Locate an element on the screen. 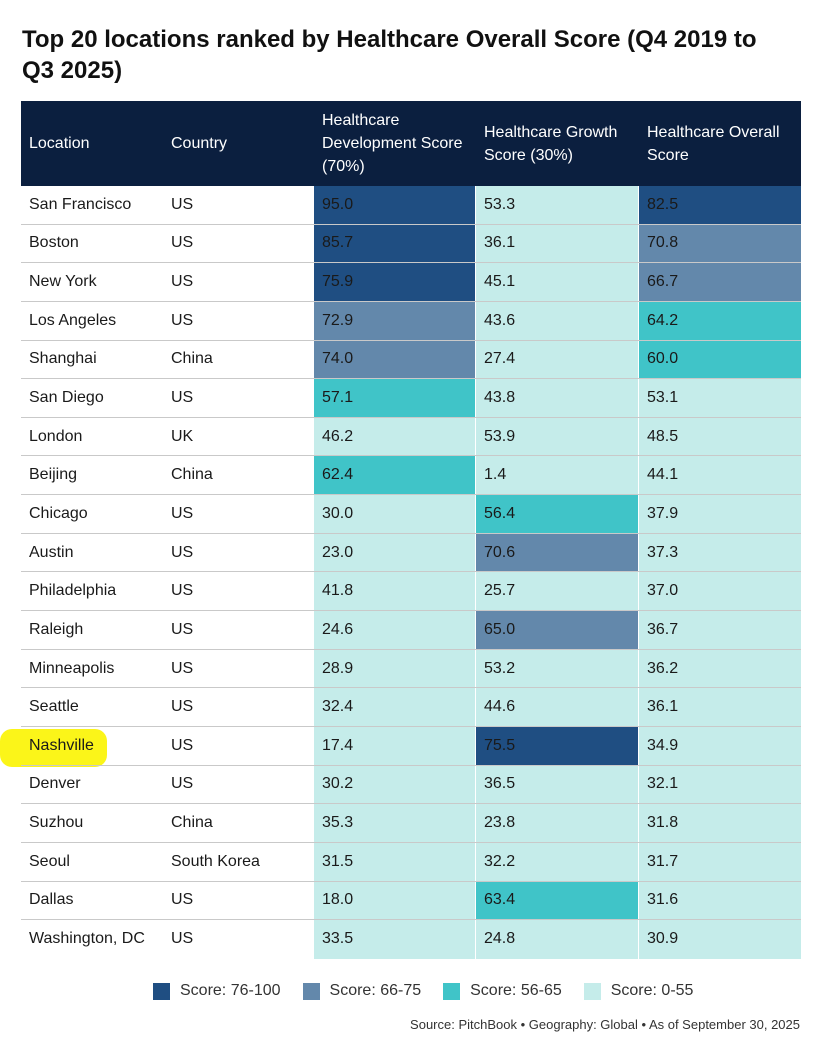  table-row: Nashville US 17.4 75.5 34.9 is located at coordinates (411, 746).